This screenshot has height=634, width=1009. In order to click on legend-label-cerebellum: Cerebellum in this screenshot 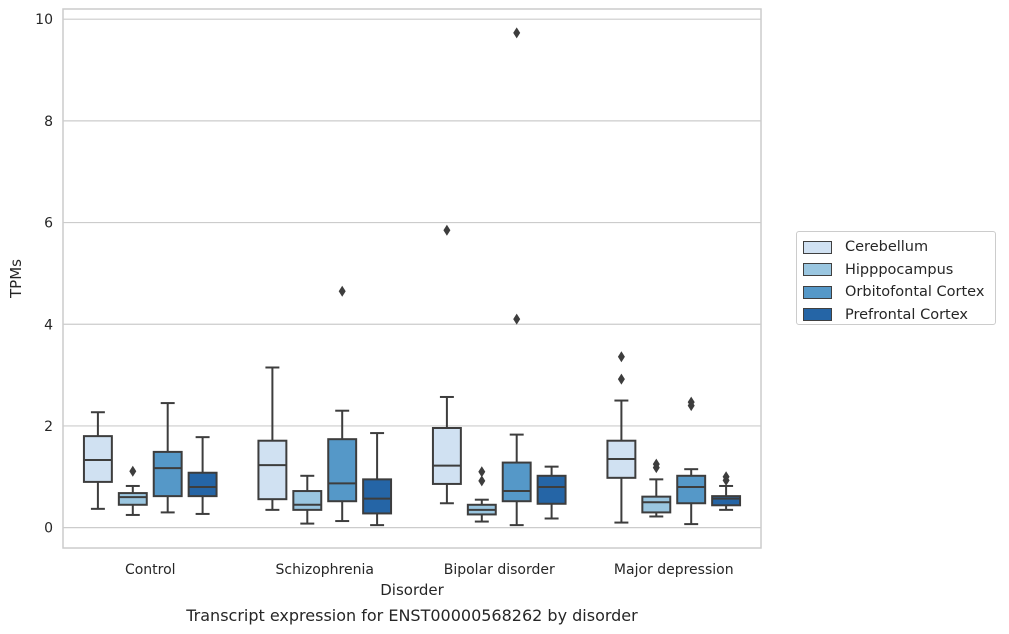, I will do `click(887, 247)`.